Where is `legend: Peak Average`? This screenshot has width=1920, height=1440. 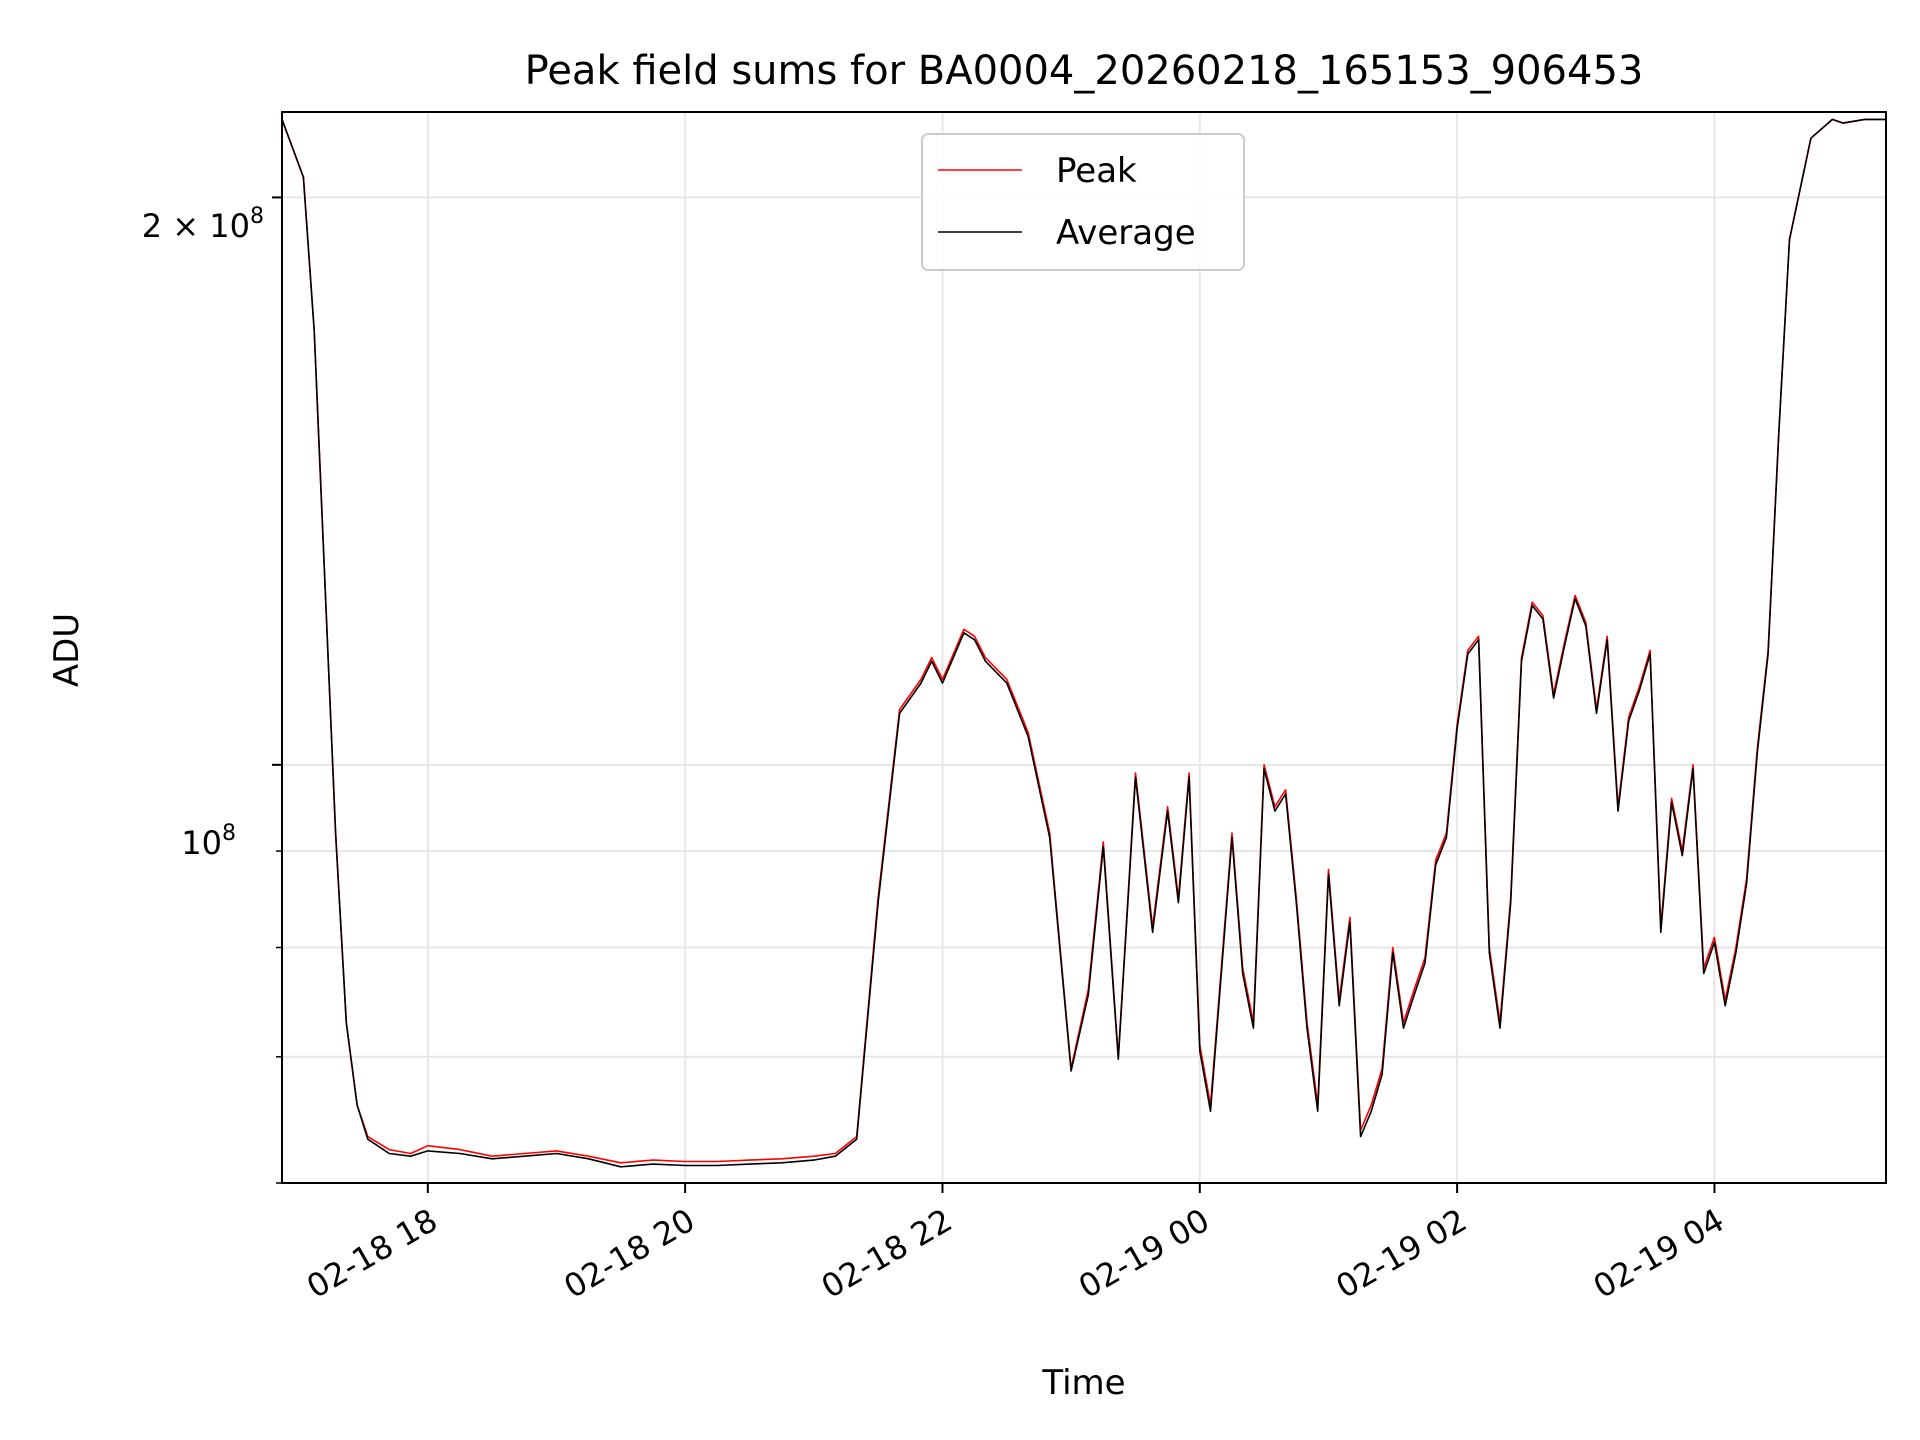
legend: Peak Average is located at coordinates (1083, 202).